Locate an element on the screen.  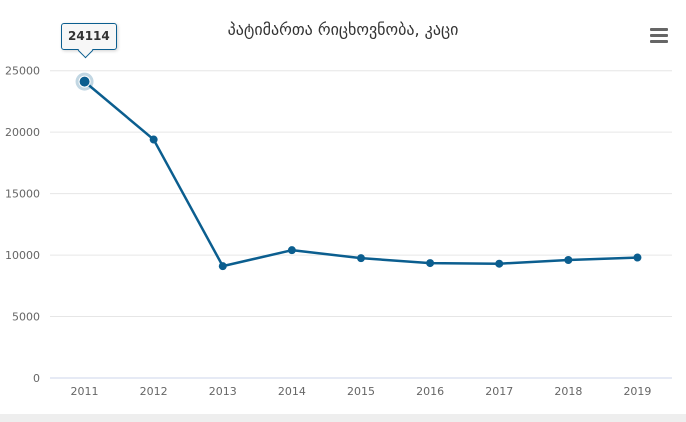
tooltip: 24114 is located at coordinates (89, 36).